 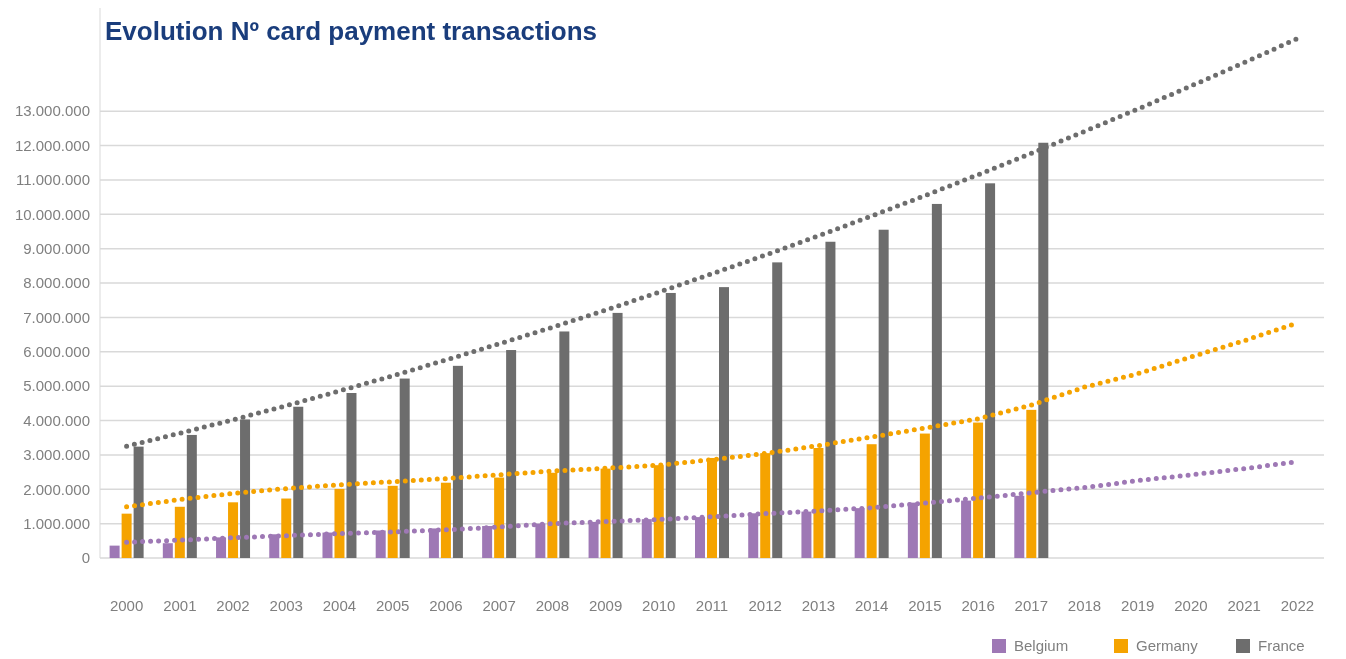 I want to click on x-tick-label: 2003, so click(x=286, y=605).